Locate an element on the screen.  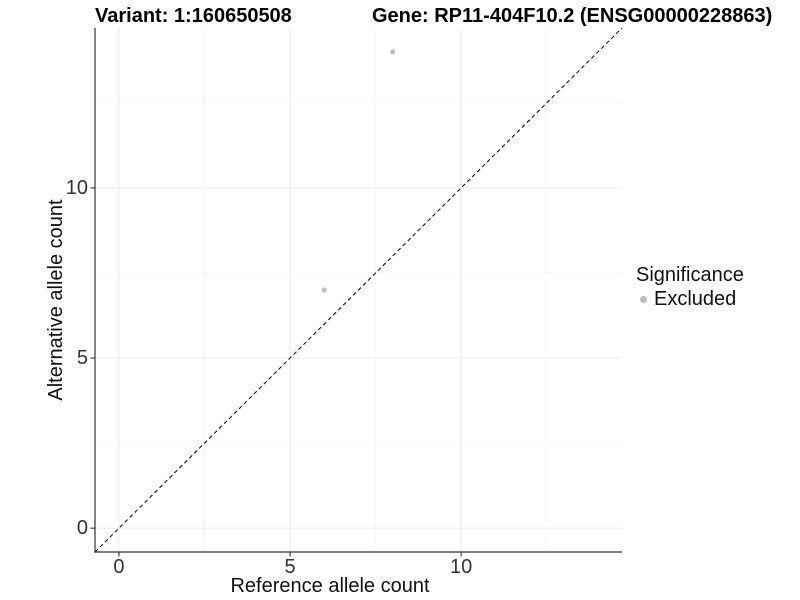
excluded-point-icon is located at coordinates (643, 299).